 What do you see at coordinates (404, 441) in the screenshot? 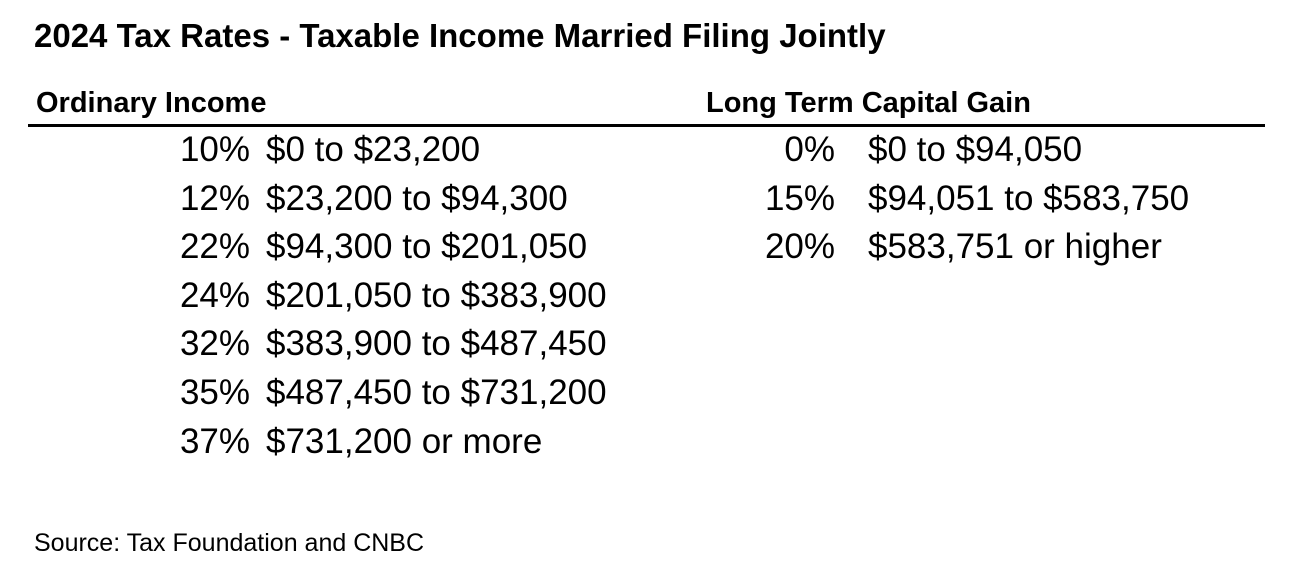
I see `ordinary-range: $731,200 or more` at bounding box center [404, 441].